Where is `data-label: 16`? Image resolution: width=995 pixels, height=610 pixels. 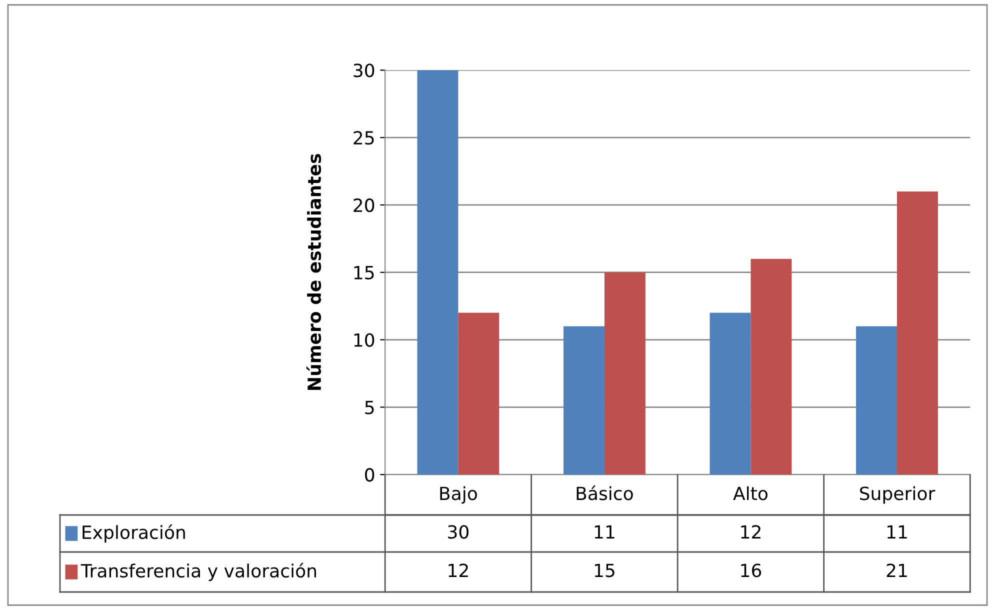 data-label: 16 is located at coordinates (751, 571).